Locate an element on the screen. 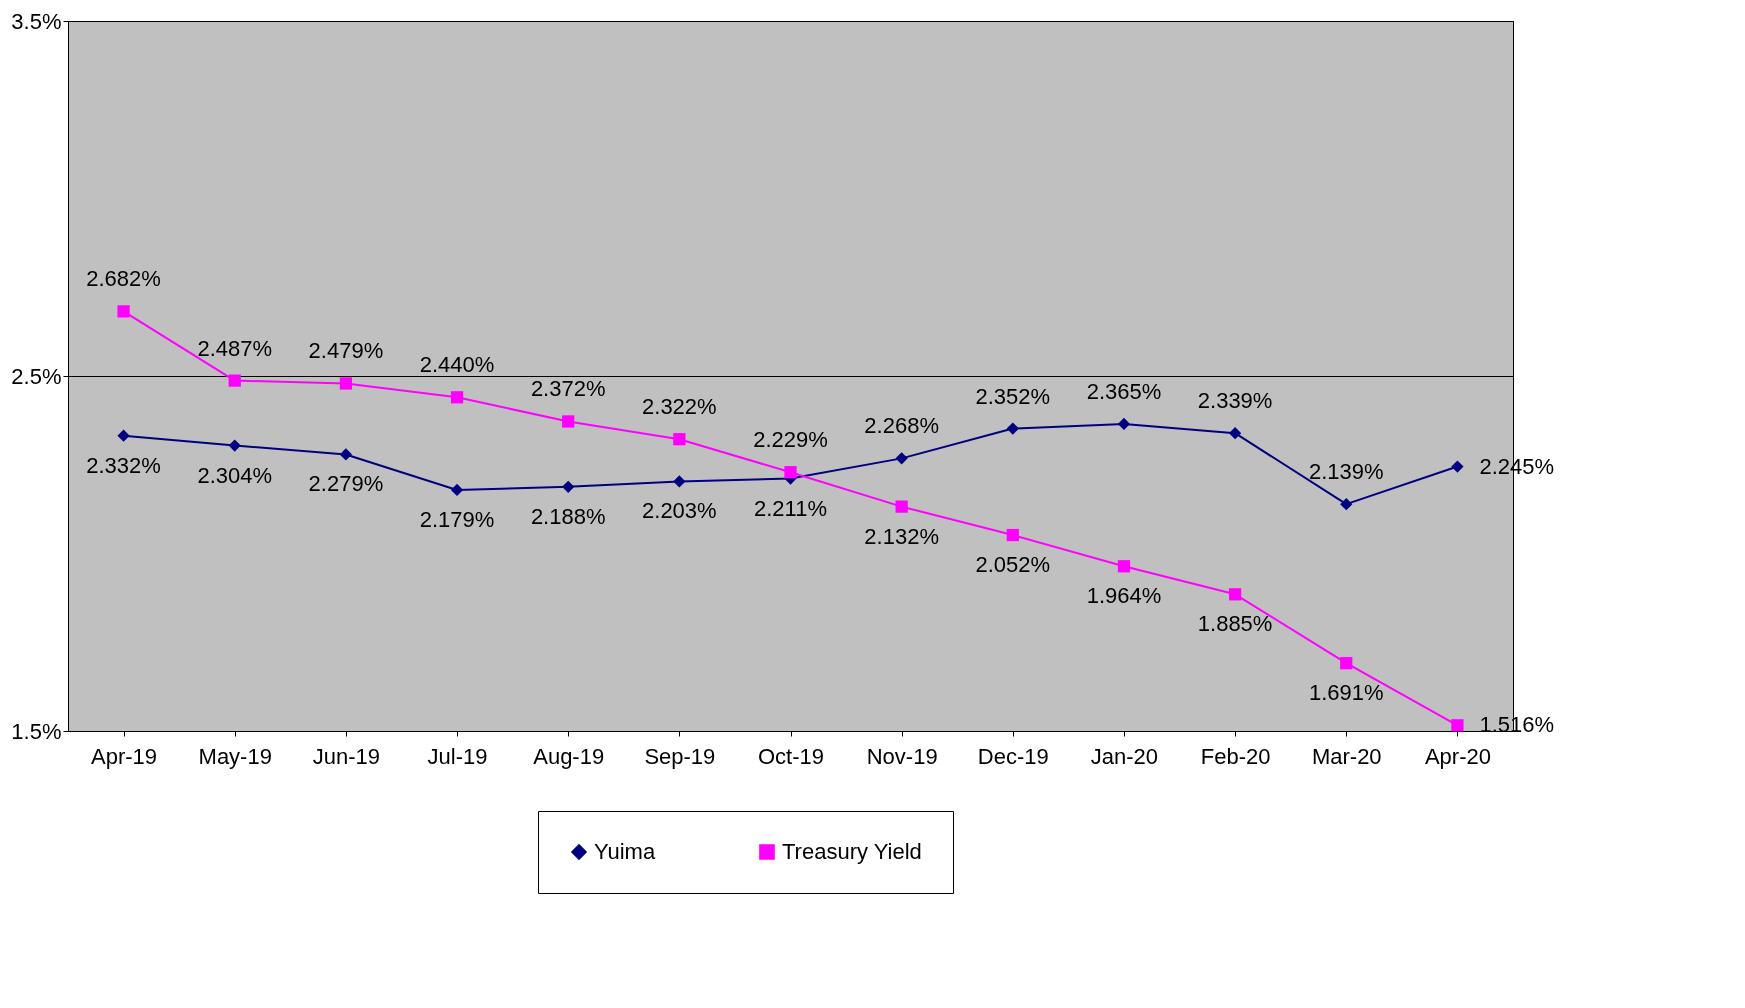 This screenshot has height=1008, width=1745. x-tick-label: Apr-19 is located at coordinates (124, 756).